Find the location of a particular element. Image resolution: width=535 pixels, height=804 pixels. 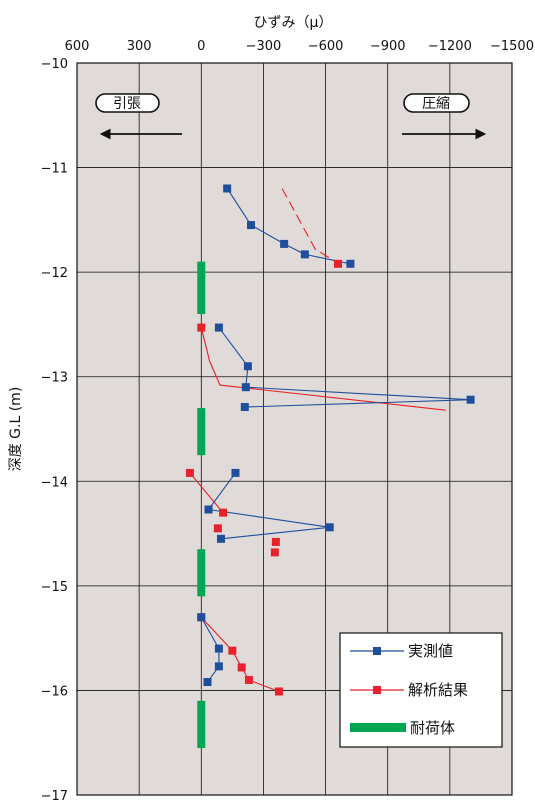

x-tick-label: 300 is located at coordinates (139, 46).